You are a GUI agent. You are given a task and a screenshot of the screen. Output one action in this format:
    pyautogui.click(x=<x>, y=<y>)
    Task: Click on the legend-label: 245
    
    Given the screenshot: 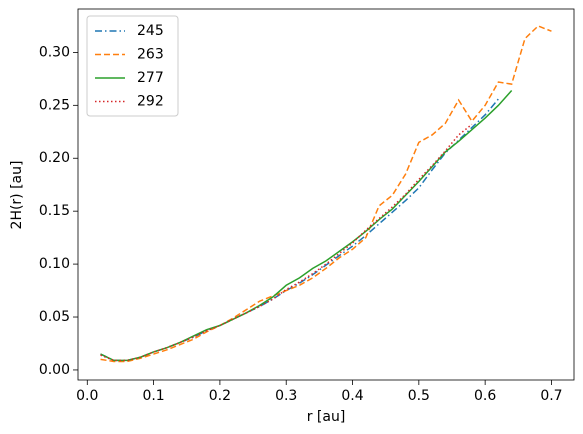 What is the action you would take?
    pyautogui.click(x=150, y=31)
    